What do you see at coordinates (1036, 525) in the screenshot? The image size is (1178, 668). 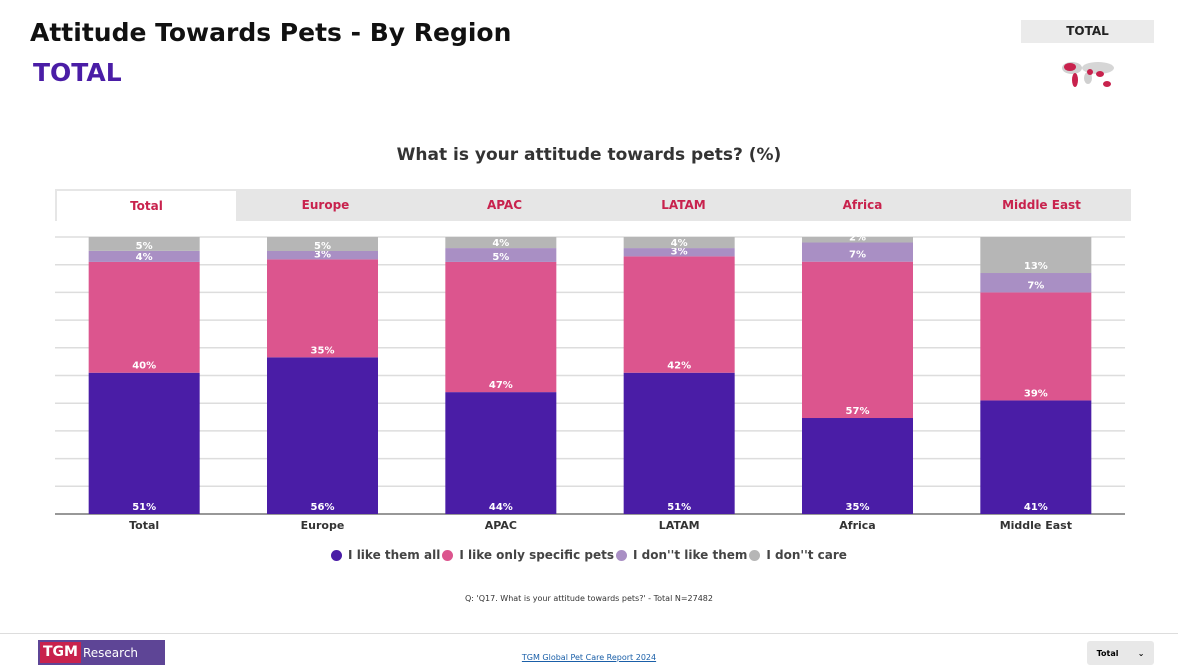 I see `x-tick-label: Middle East` at bounding box center [1036, 525].